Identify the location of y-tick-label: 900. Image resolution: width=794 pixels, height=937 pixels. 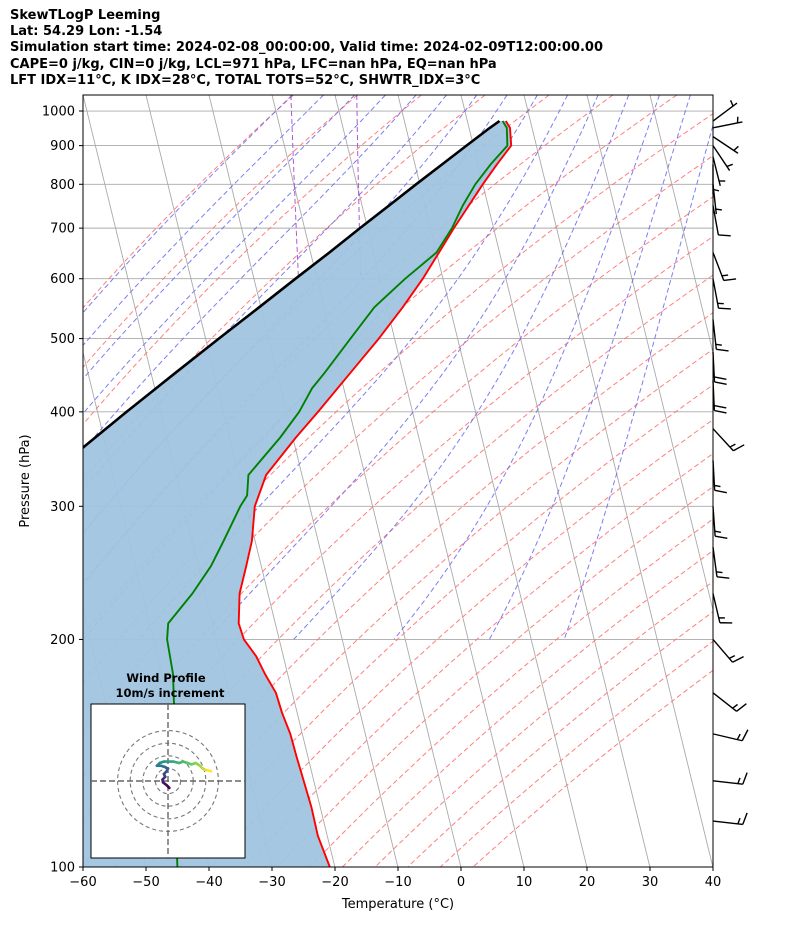
(62, 146).